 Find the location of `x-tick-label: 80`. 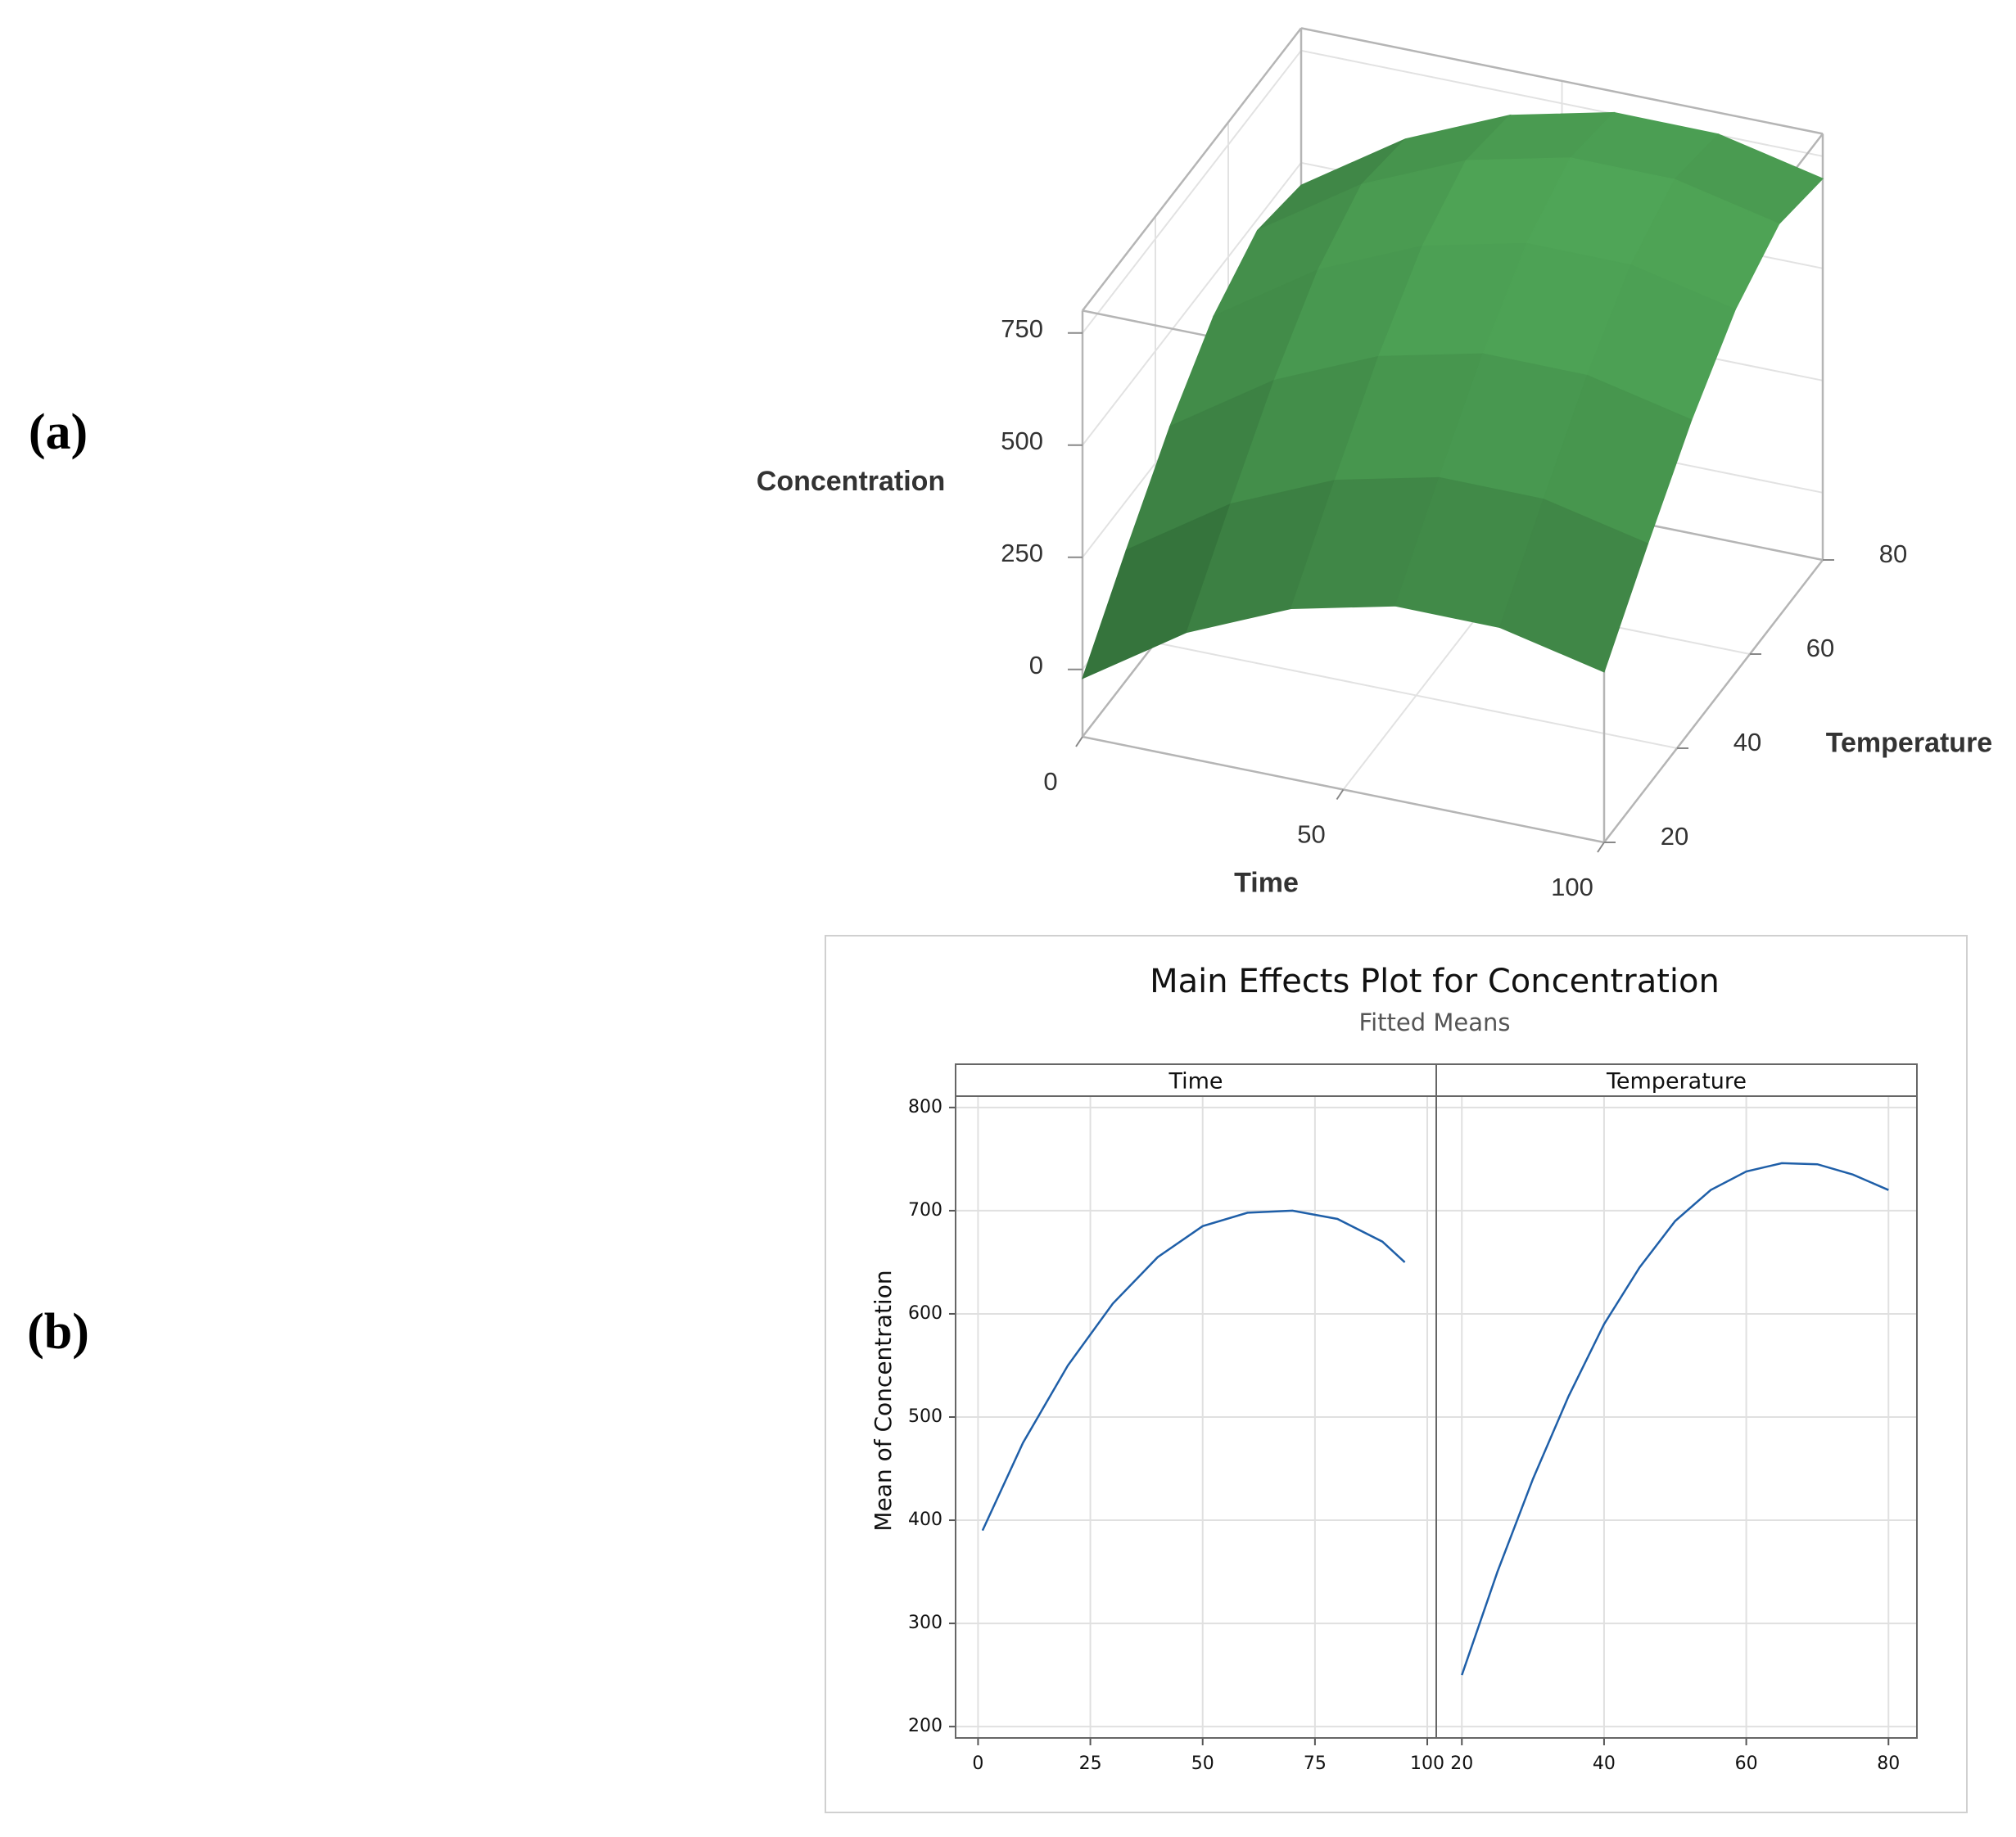

x-tick-label: 80 is located at coordinates (1889, 1764).